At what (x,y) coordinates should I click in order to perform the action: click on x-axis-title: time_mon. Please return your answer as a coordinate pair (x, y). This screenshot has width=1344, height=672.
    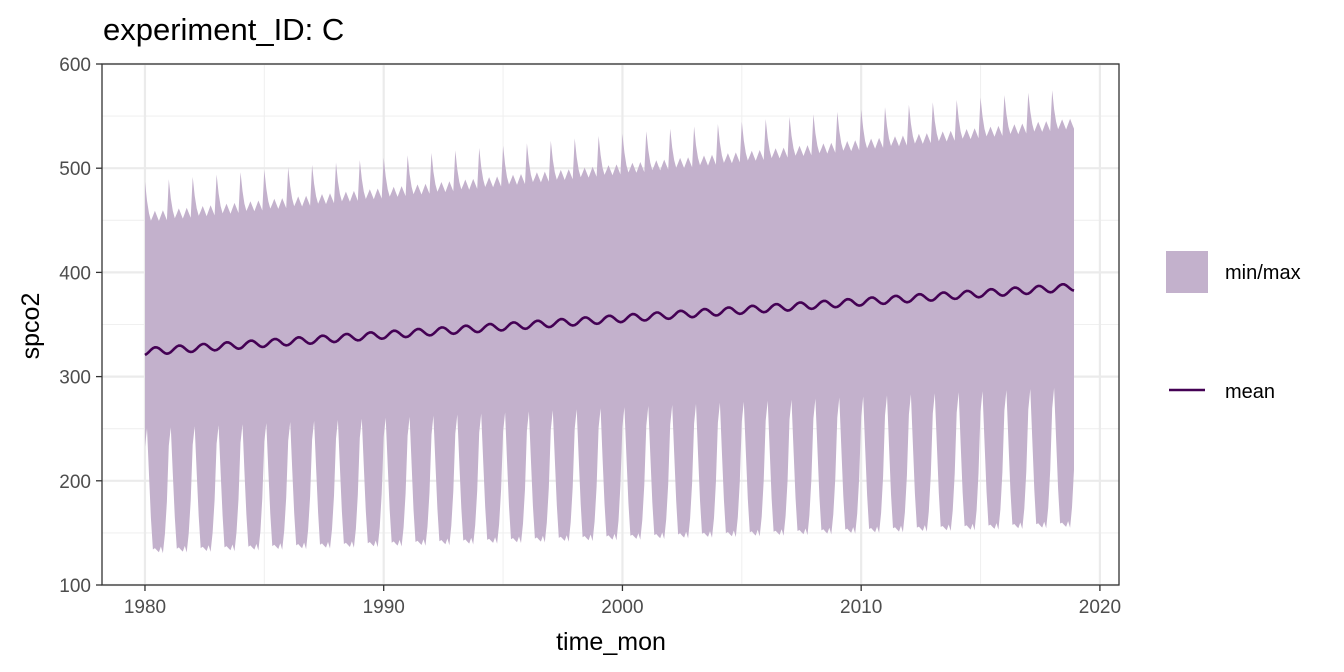
    Looking at the image, I should click on (611, 642).